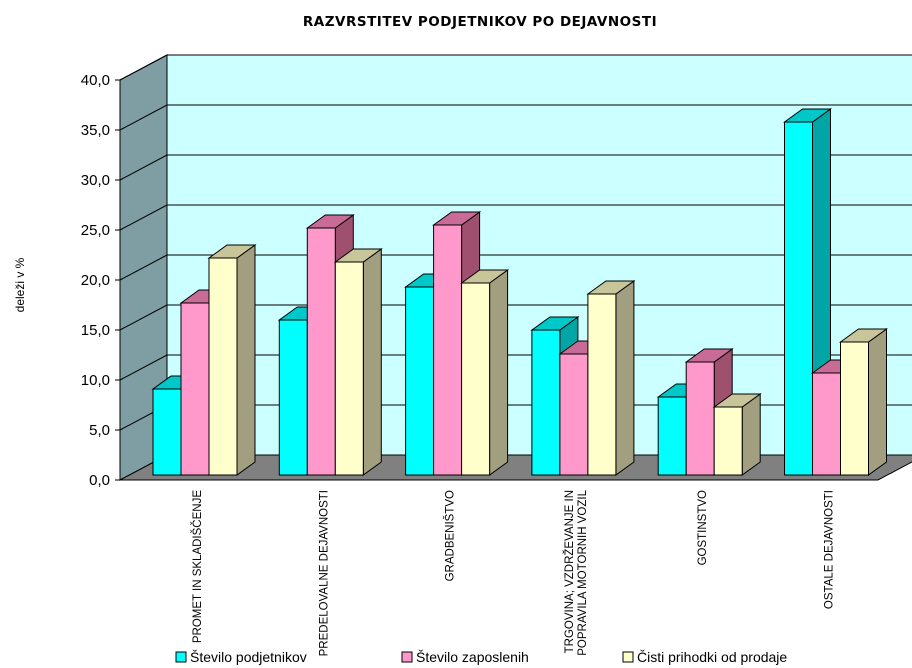 The width and height of the screenshot is (912, 668). Describe the element at coordinates (20, 284) in the screenshot. I see `y-axis-label: deleži v %` at that location.